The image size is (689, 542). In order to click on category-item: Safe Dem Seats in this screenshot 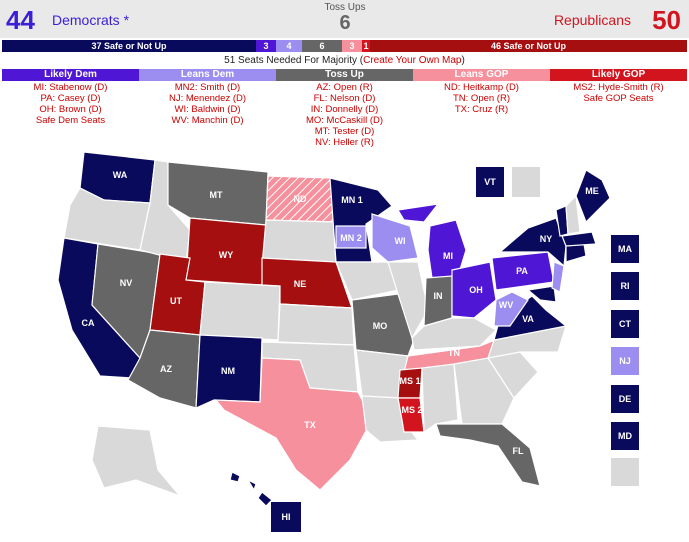, I will do `click(70, 120)`.